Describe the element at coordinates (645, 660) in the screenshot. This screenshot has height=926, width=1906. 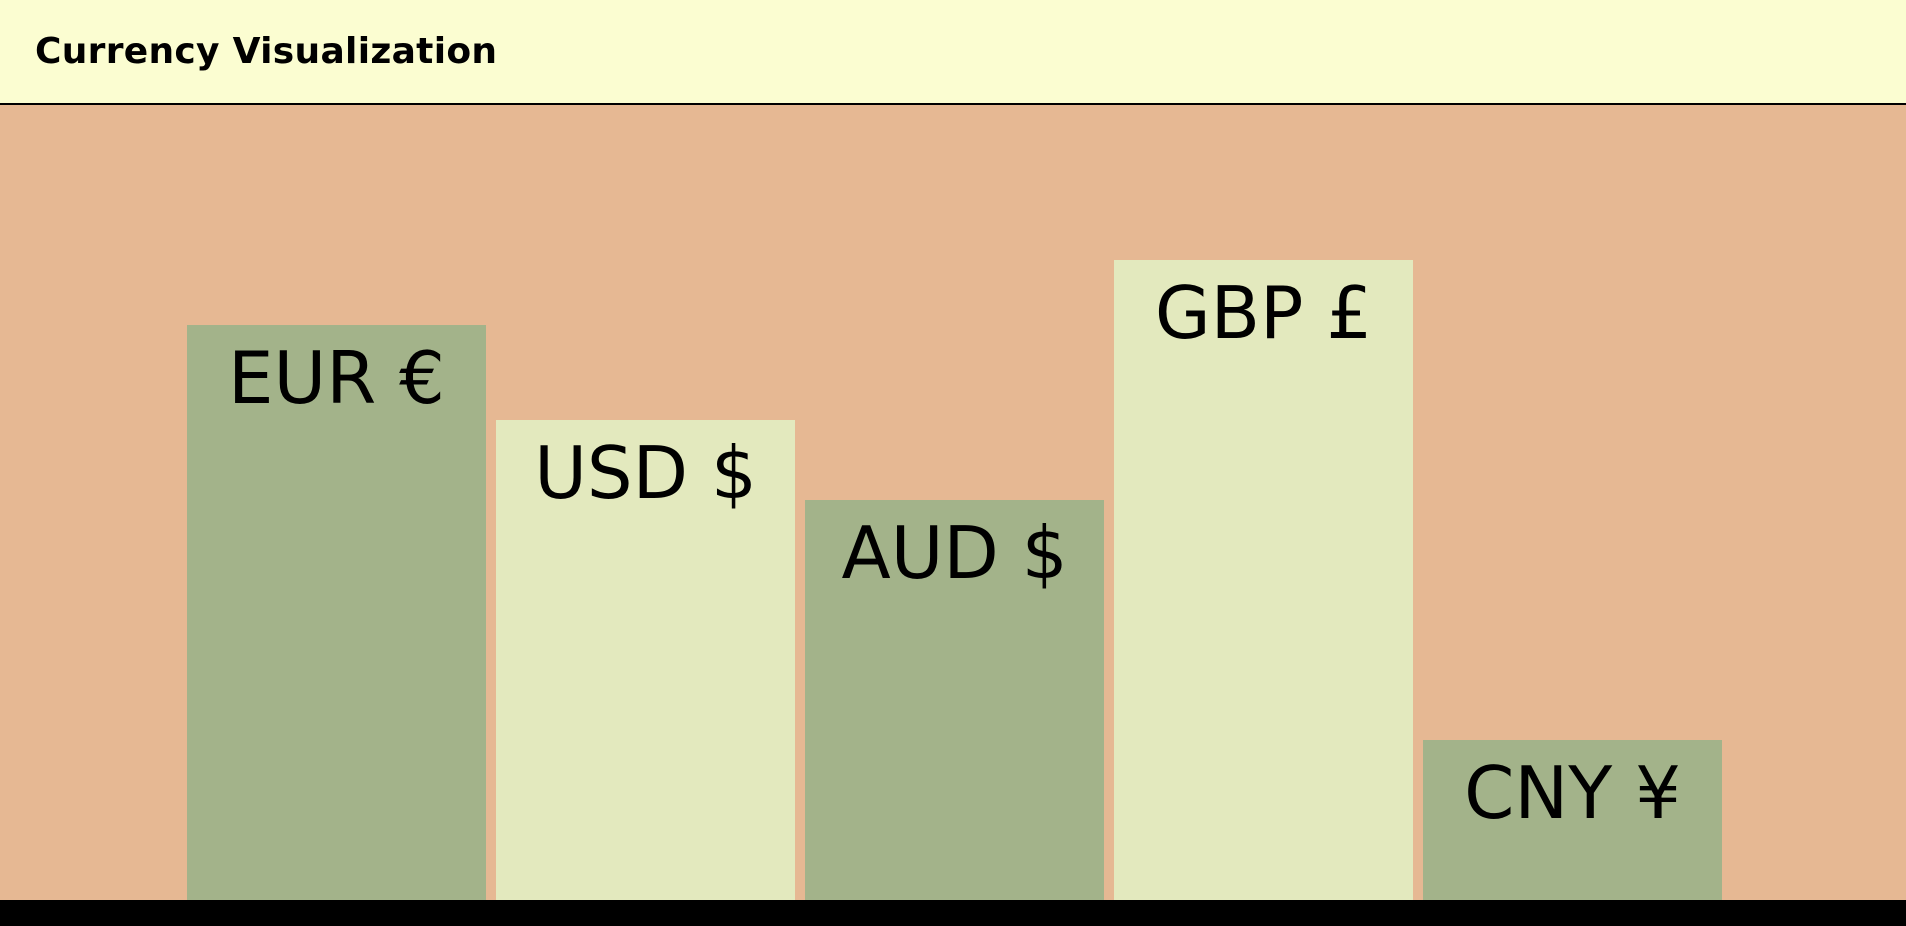
I see `bar-1: USD $` at that location.